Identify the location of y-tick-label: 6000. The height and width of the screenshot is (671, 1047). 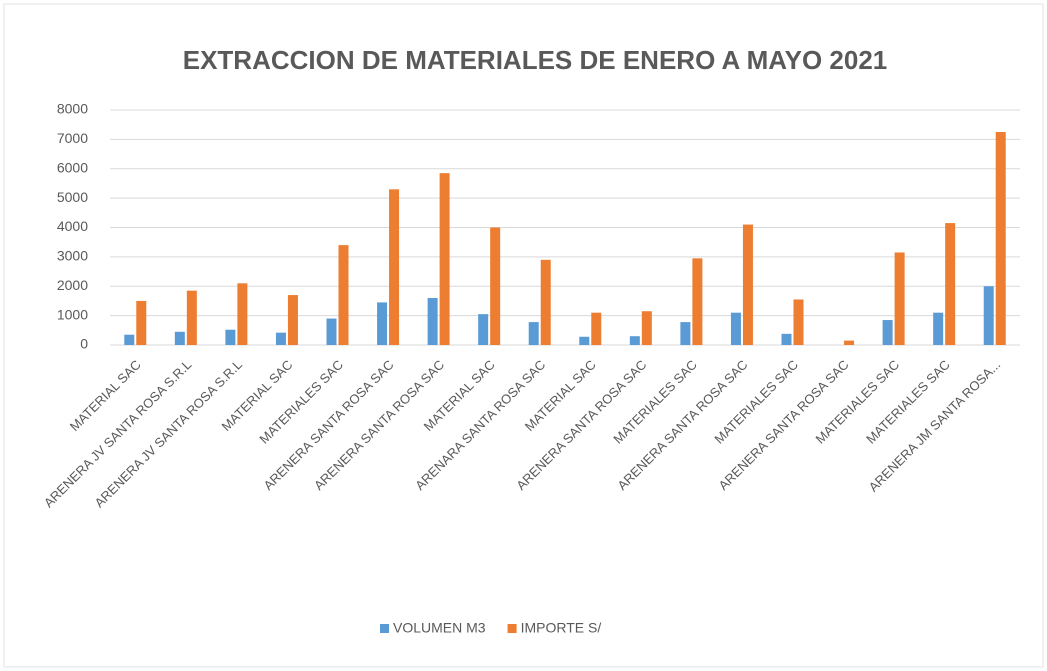
(72, 167).